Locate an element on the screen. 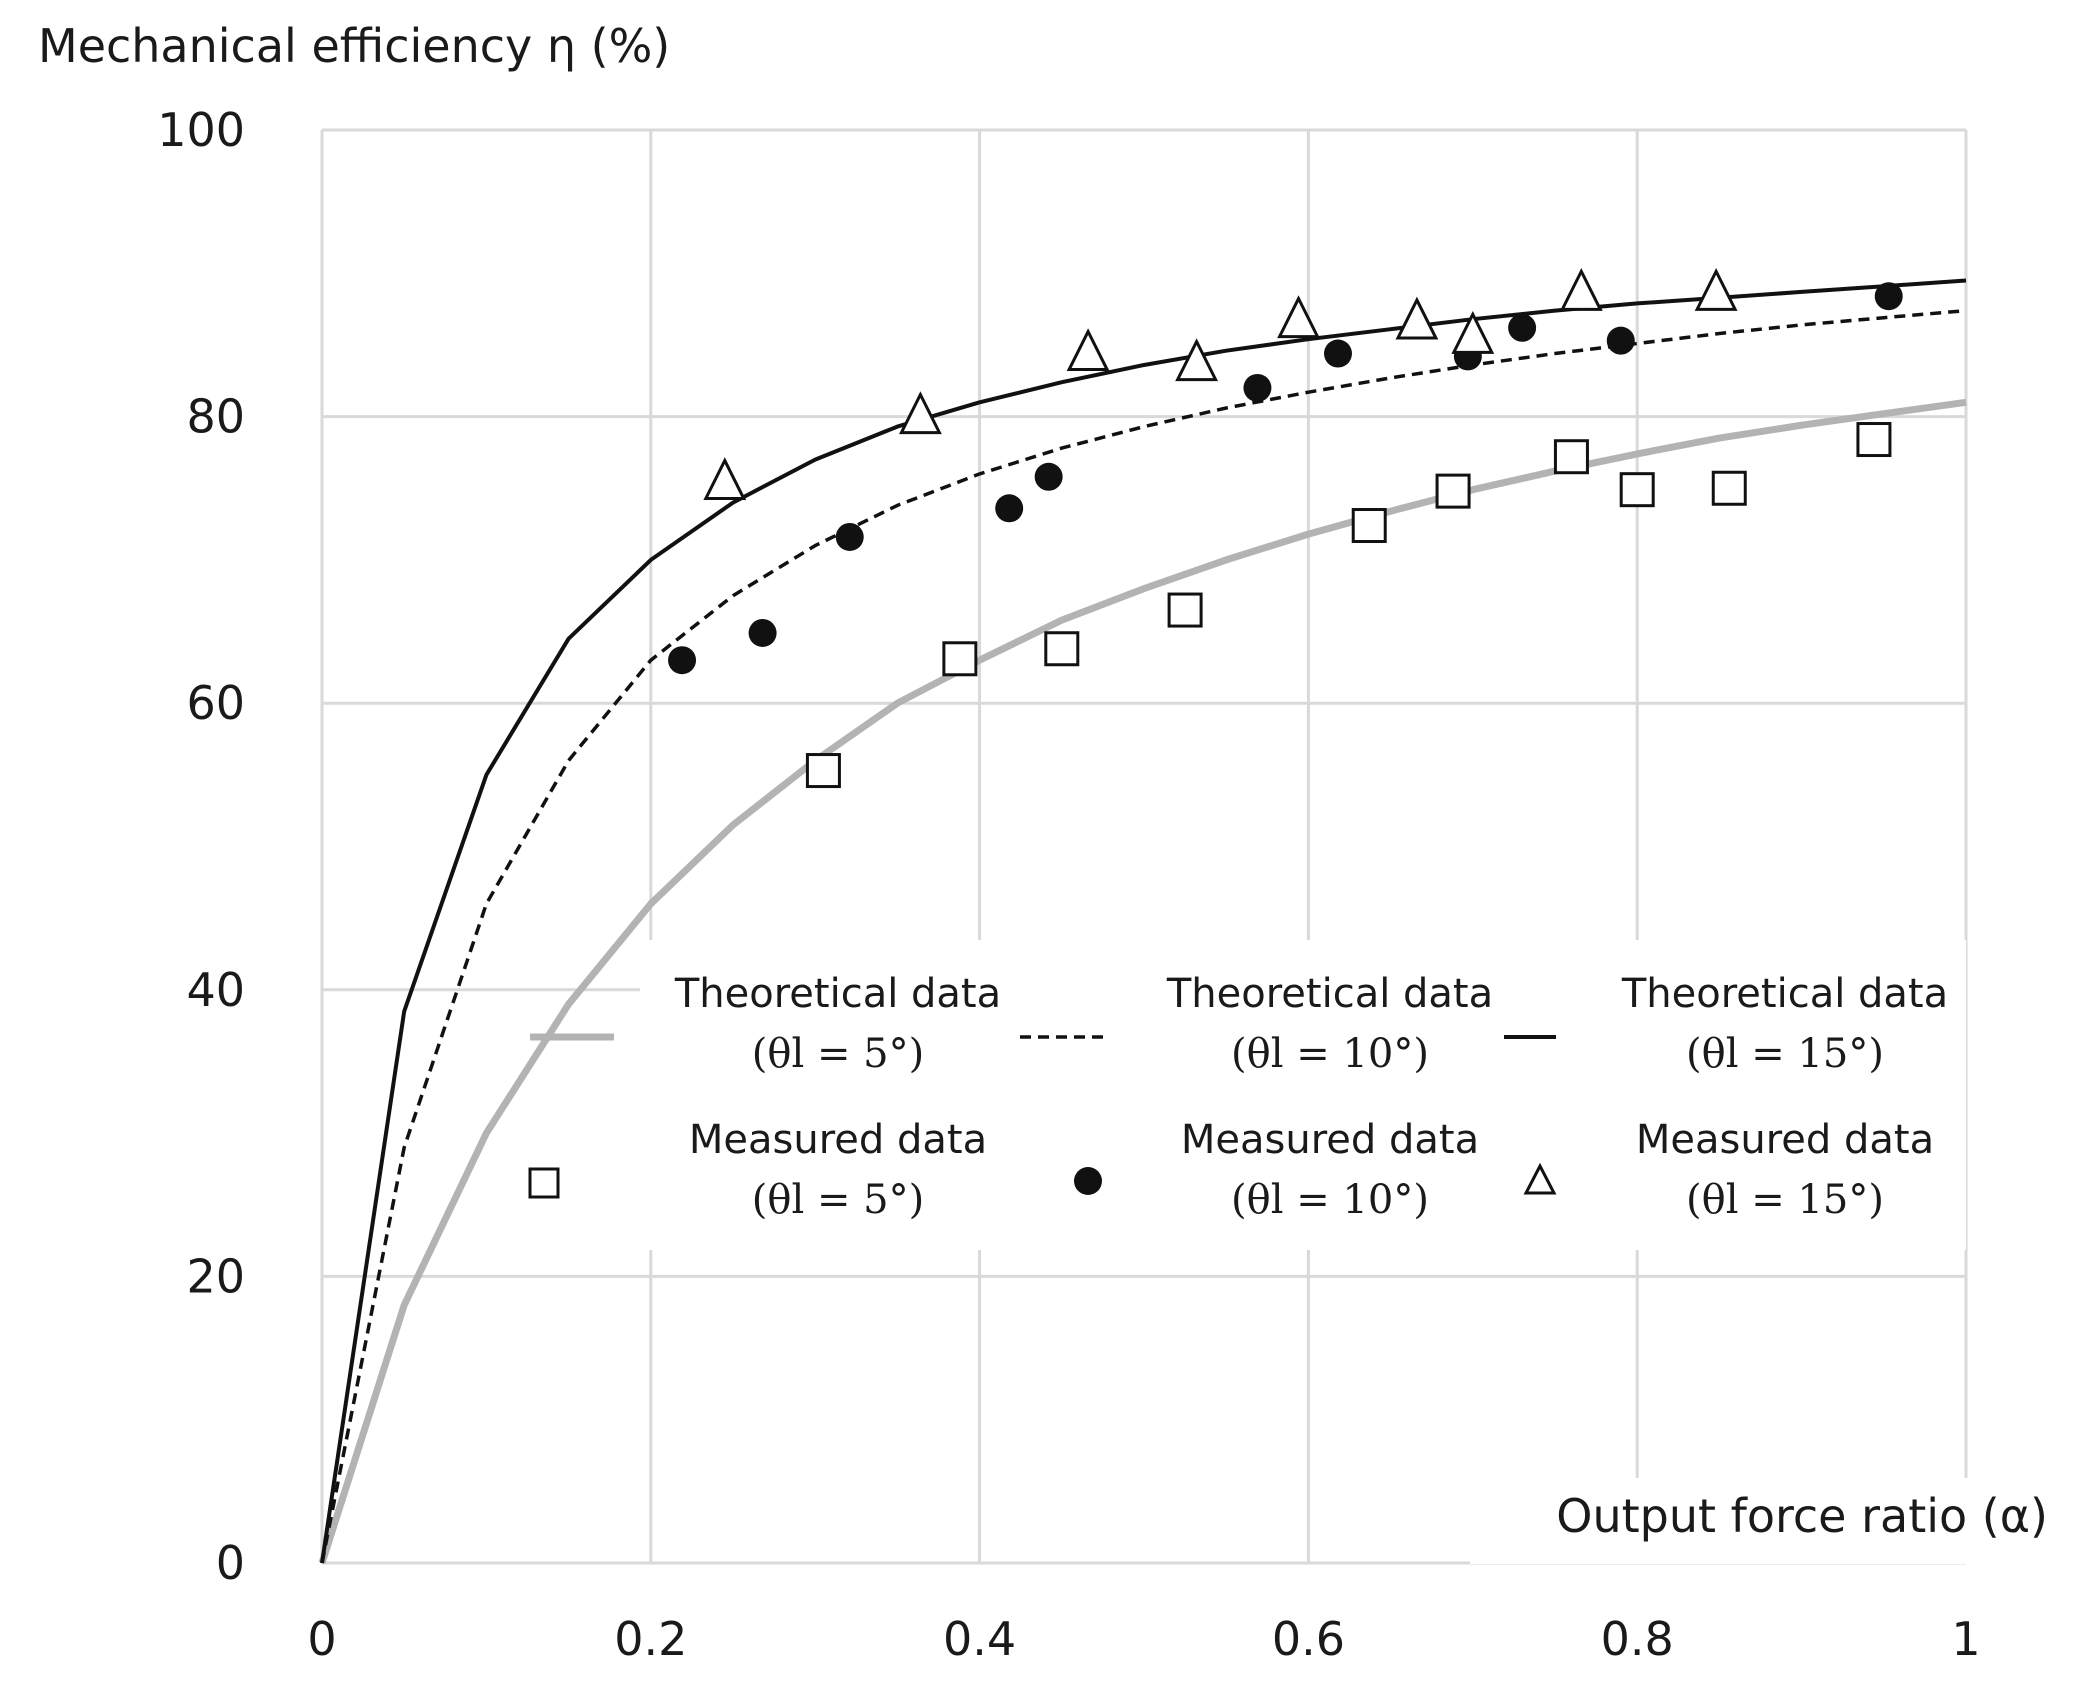  y-tick-label: 100 is located at coordinates (201, 130).